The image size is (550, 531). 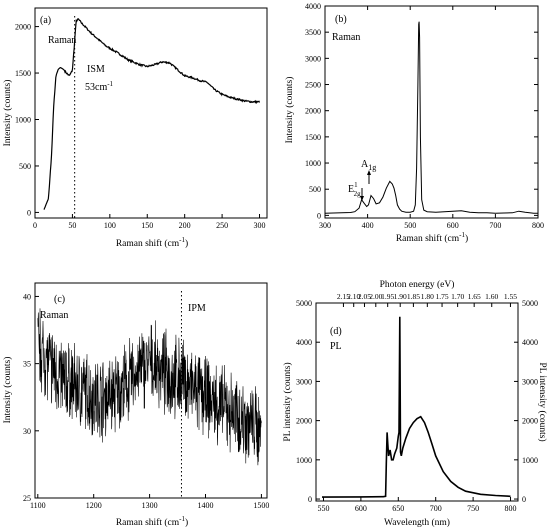 I want to click on panel-c-x-label-main: Raman shift (cm, so click(x=148, y=522).